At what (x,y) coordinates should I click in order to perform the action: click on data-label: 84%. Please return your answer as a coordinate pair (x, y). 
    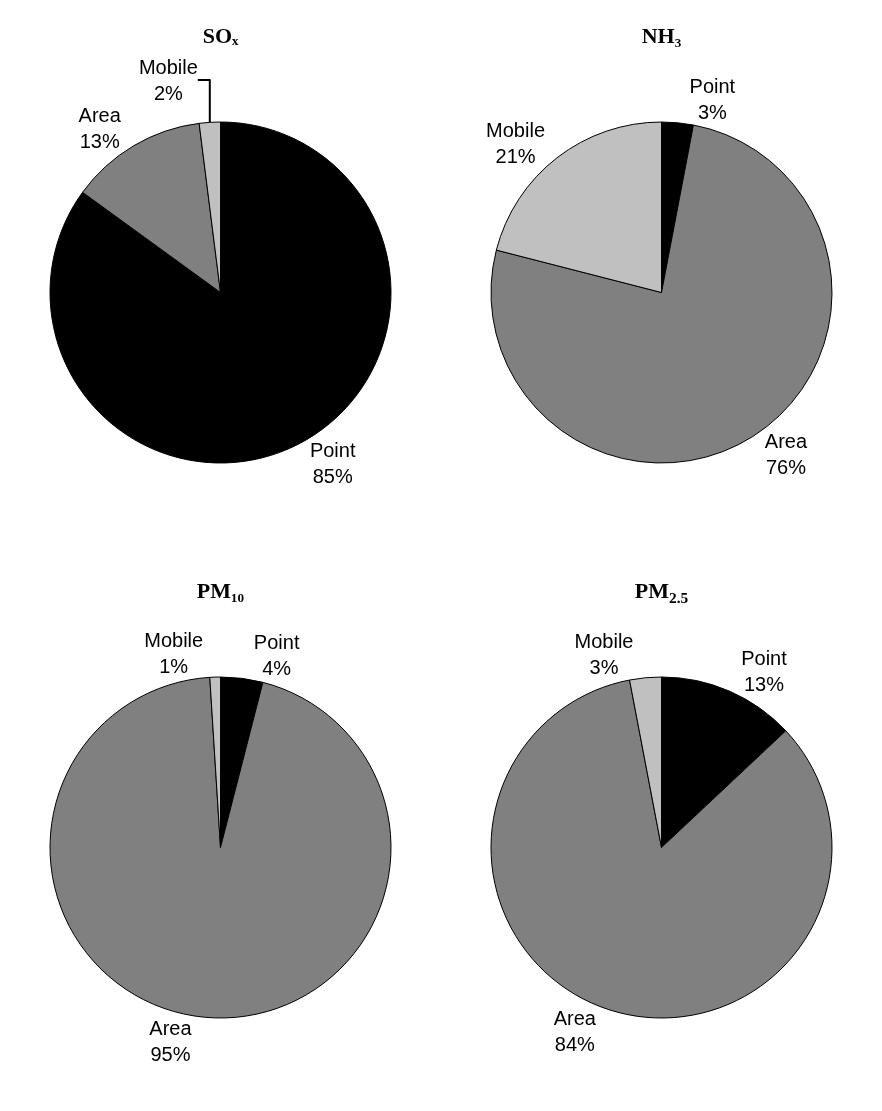
    Looking at the image, I should click on (575, 1044).